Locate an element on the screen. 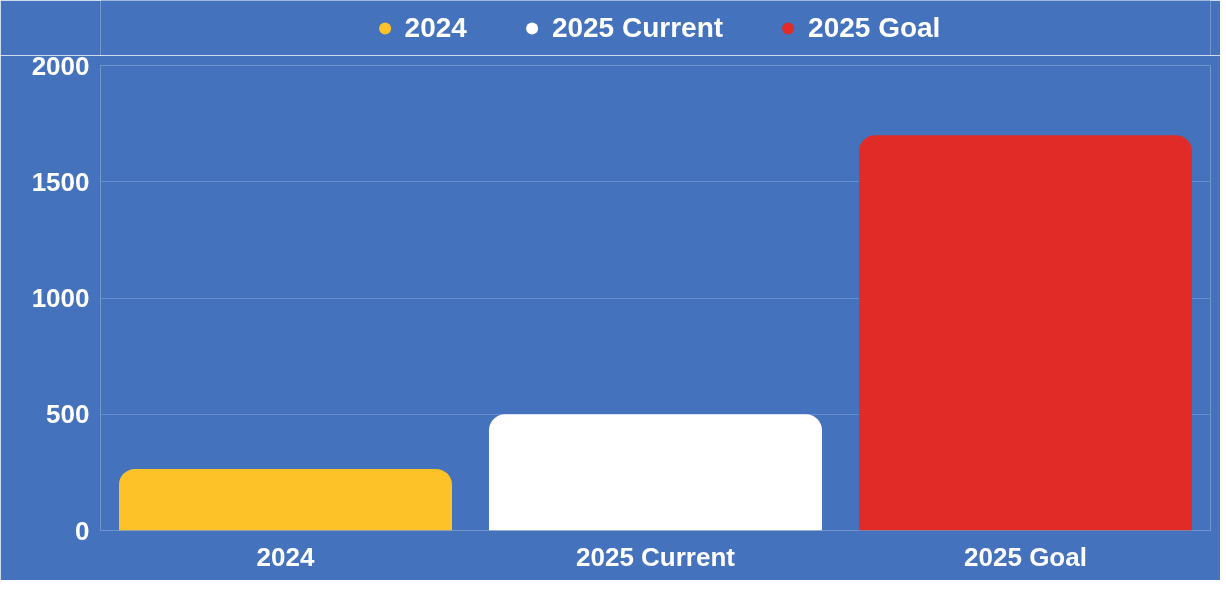  y-tick-label: 500 is located at coordinates (68, 414).